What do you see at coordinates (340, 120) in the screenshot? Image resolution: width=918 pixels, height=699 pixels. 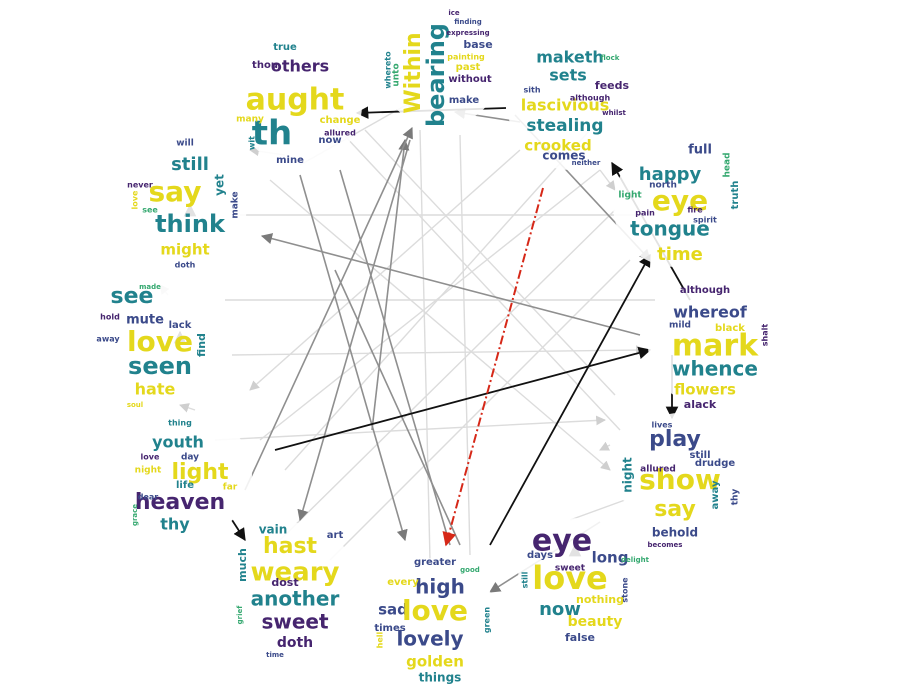 I see `cloud-word: change` at bounding box center [340, 120].